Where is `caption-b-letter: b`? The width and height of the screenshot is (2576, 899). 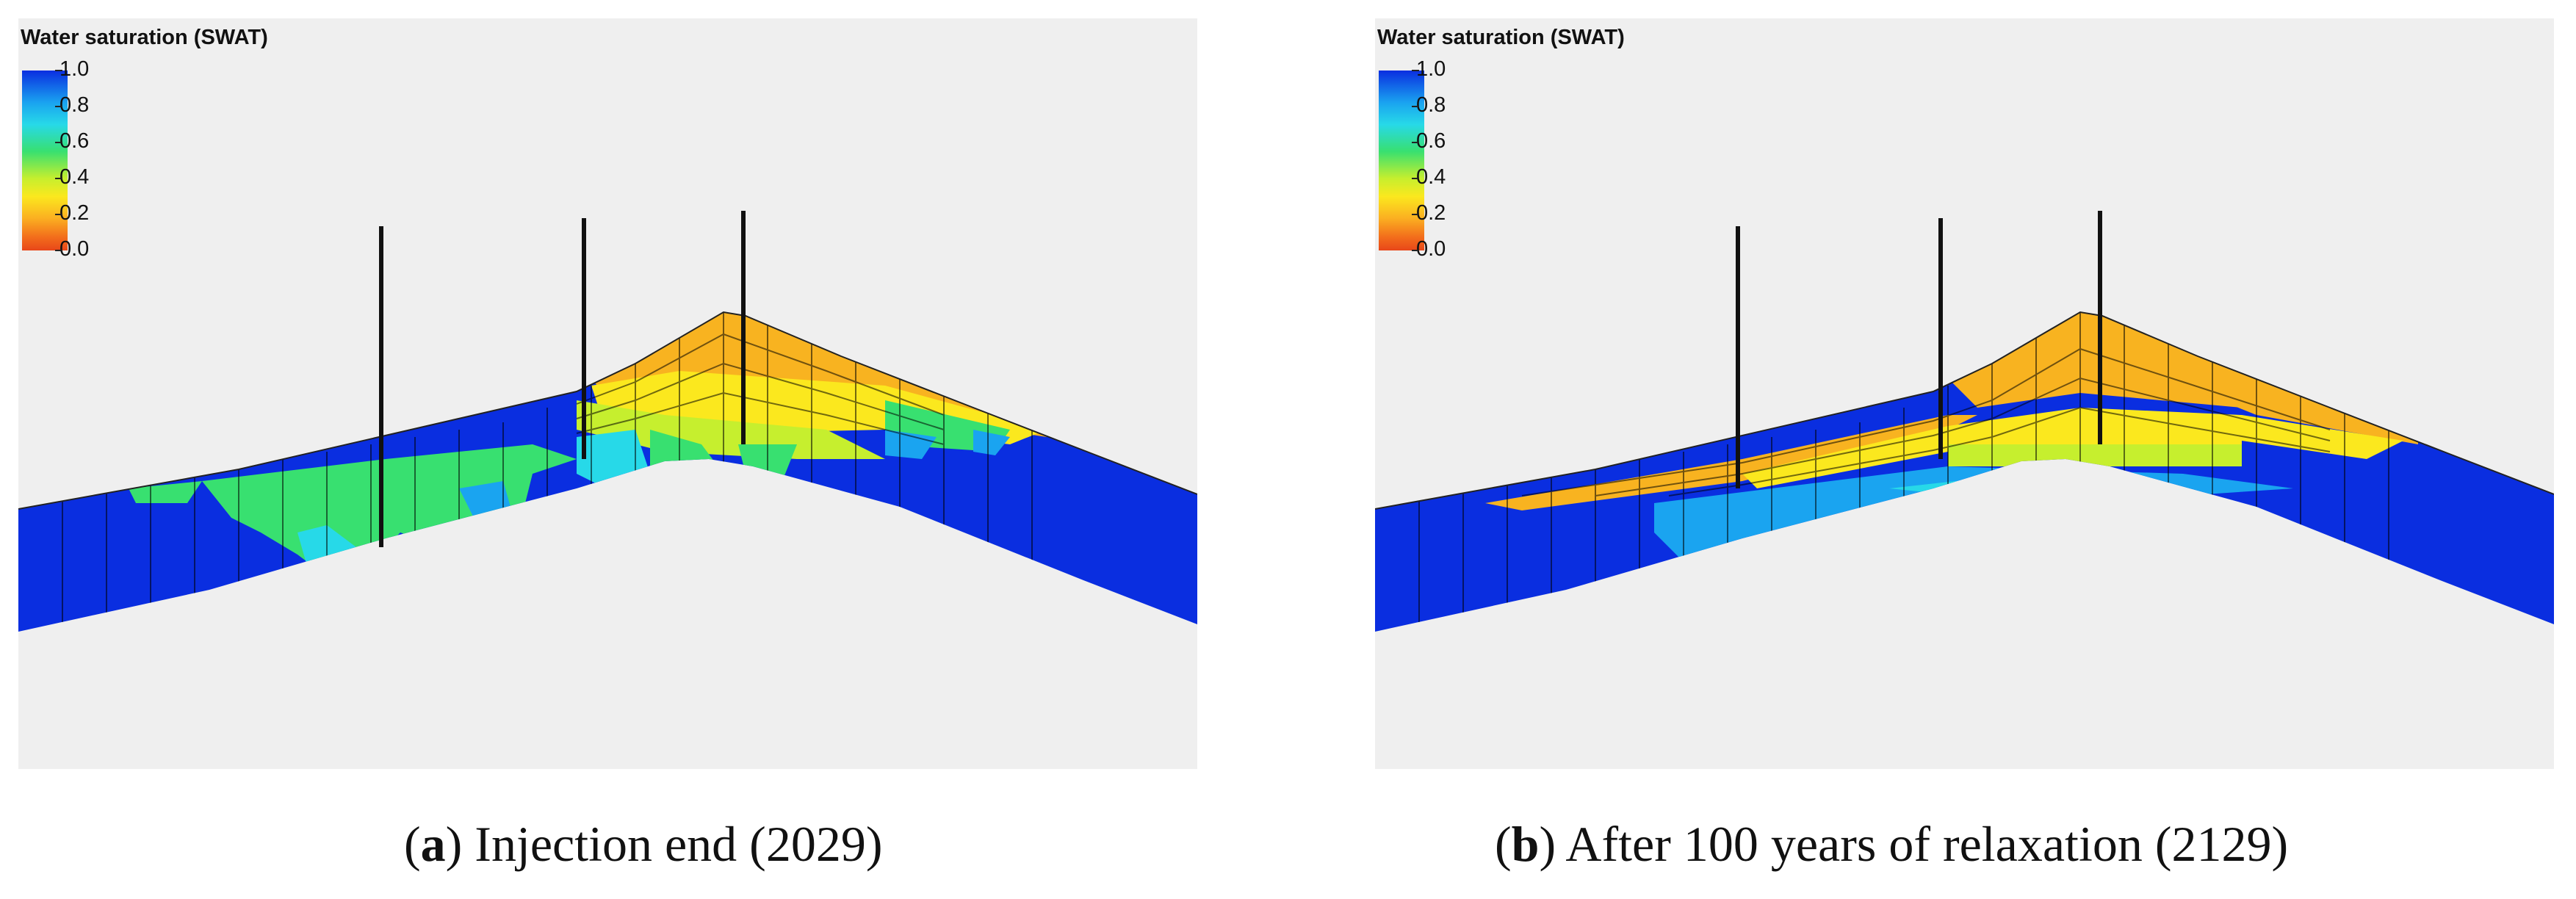 caption-b-letter: b is located at coordinates (1525, 844).